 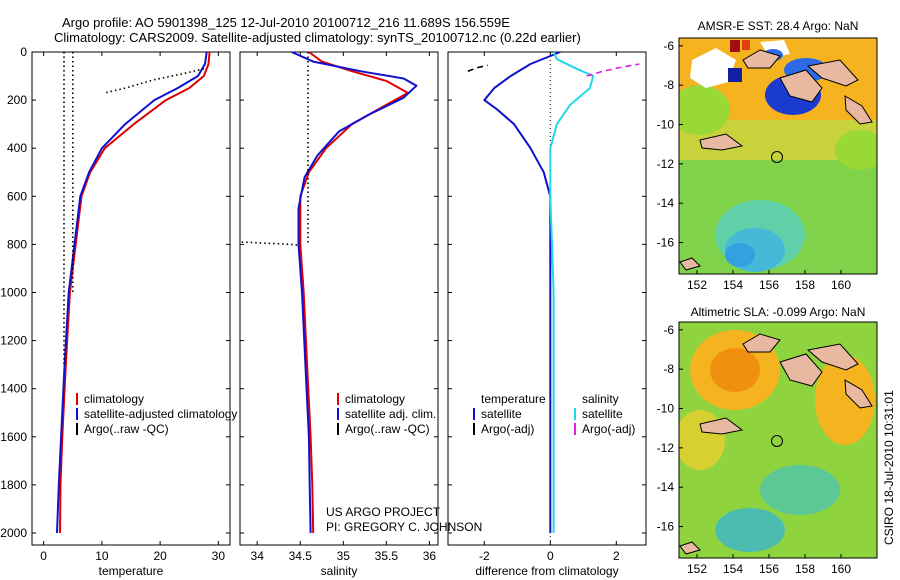 What do you see at coordinates (513, 399) in the screenshot?
I see `legend-temperature-heading: temperature` at bounding box center [513, 399].